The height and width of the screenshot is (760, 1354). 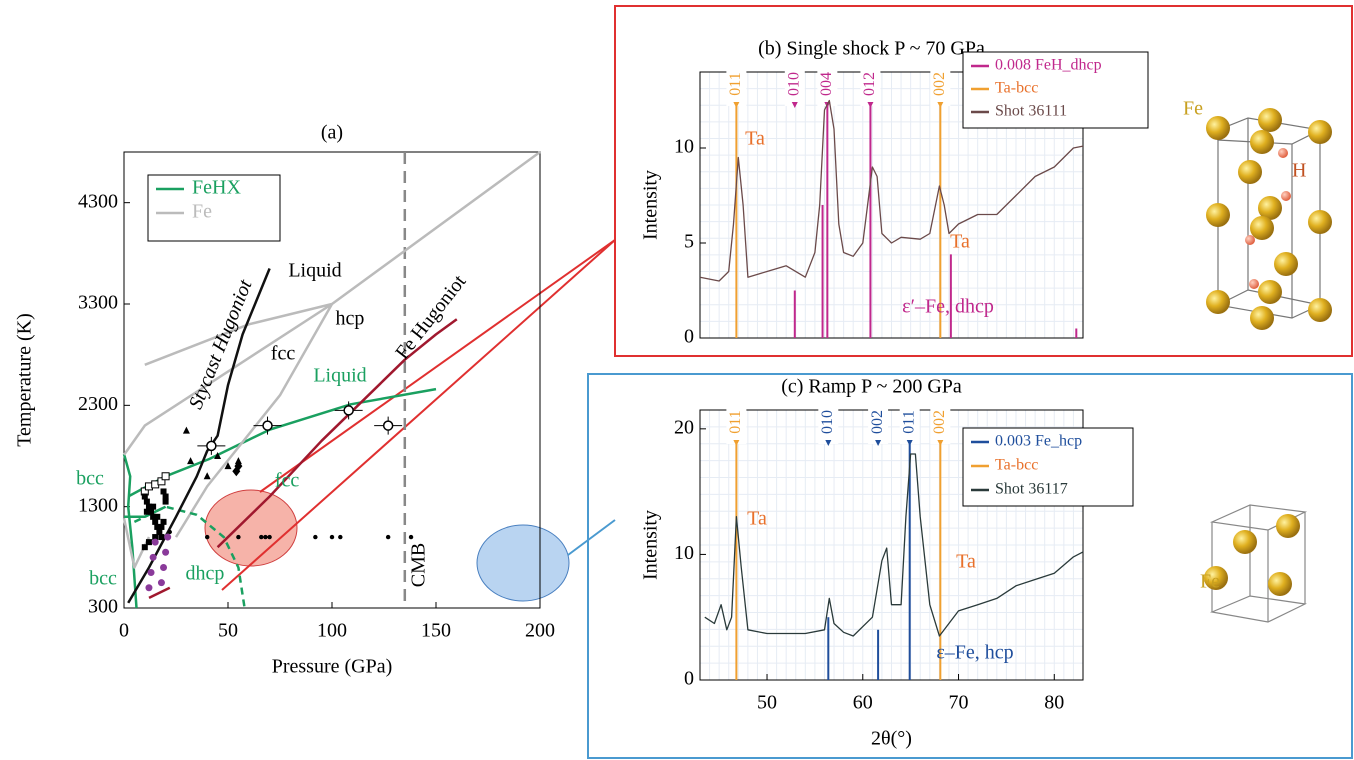 What do you see at coordinates (98, 505) in the screenshot?
I see `y-tick-label: 1300` at bounding box center [98, 505].